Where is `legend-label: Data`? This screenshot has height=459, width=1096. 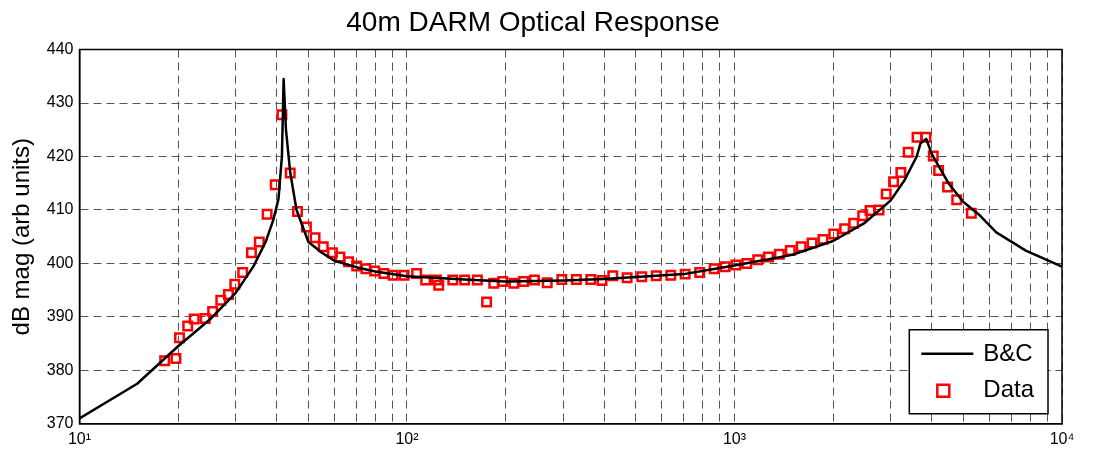 legend-label: Data is located at coordinates (1009, 389).